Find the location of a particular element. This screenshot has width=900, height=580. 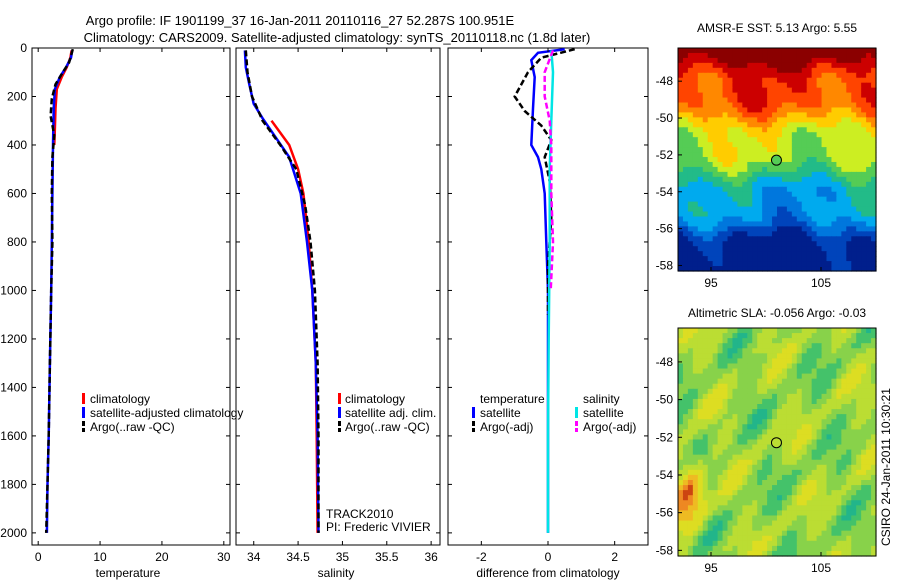

legend-title-temperature: temperature is located at coordinates (512, 399).